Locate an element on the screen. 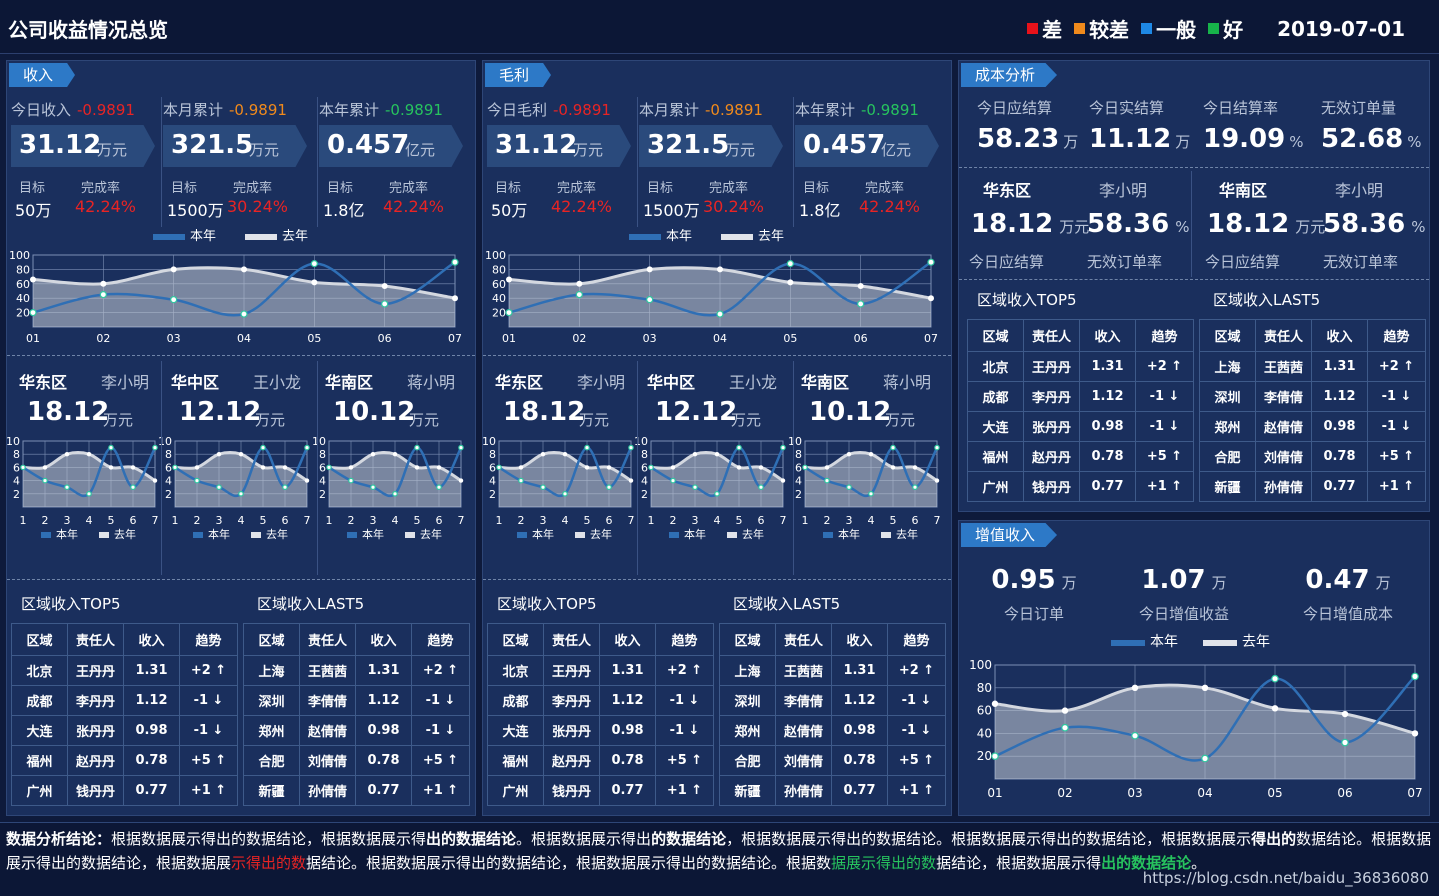 The width and height of the screenshot is (1439, 896). series-area-last-year is located at coordinates (241, 479).